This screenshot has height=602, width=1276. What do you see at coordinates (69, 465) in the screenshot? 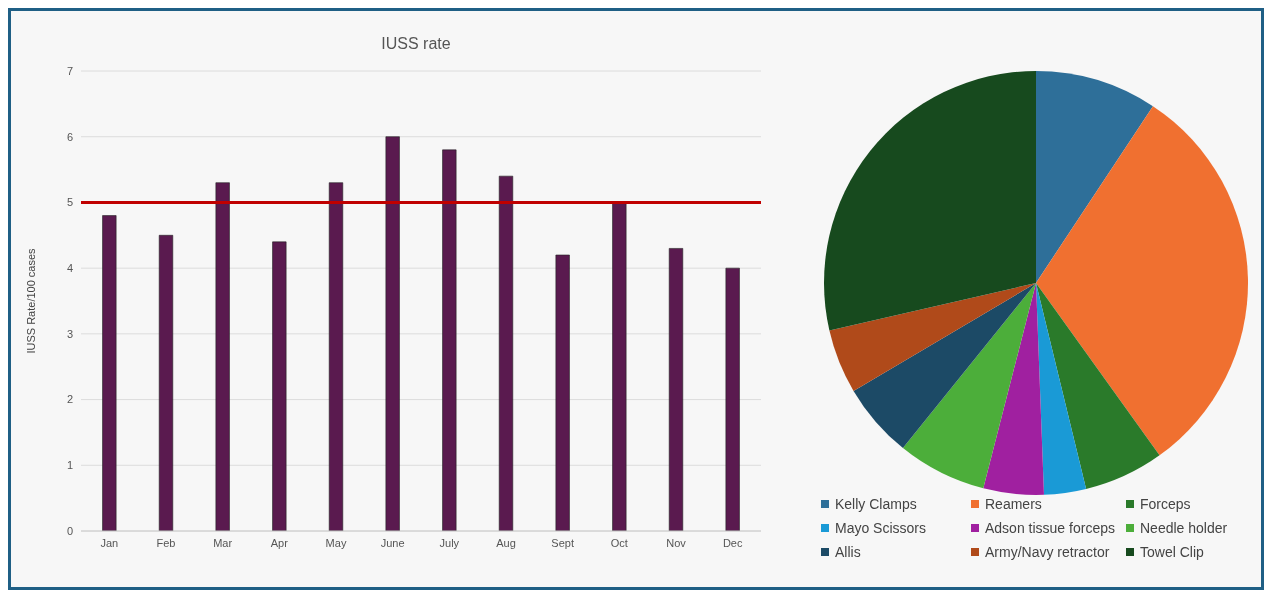
I see `y-tick-label: 1` at bounding box center [69, 465].